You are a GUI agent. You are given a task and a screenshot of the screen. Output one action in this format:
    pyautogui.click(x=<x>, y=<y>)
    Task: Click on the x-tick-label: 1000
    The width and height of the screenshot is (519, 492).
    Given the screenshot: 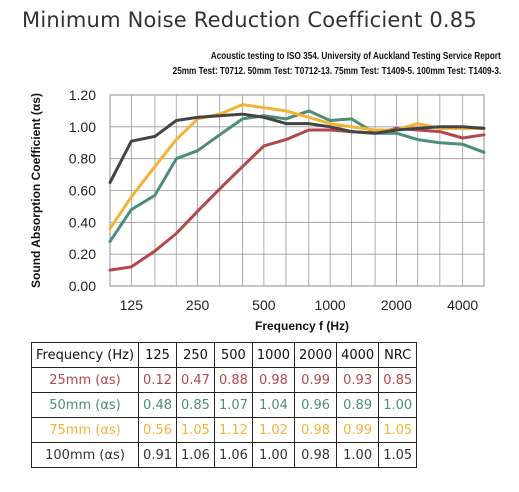 What is the action you would take?
    pyautogui.click(x=330, y=305)
    